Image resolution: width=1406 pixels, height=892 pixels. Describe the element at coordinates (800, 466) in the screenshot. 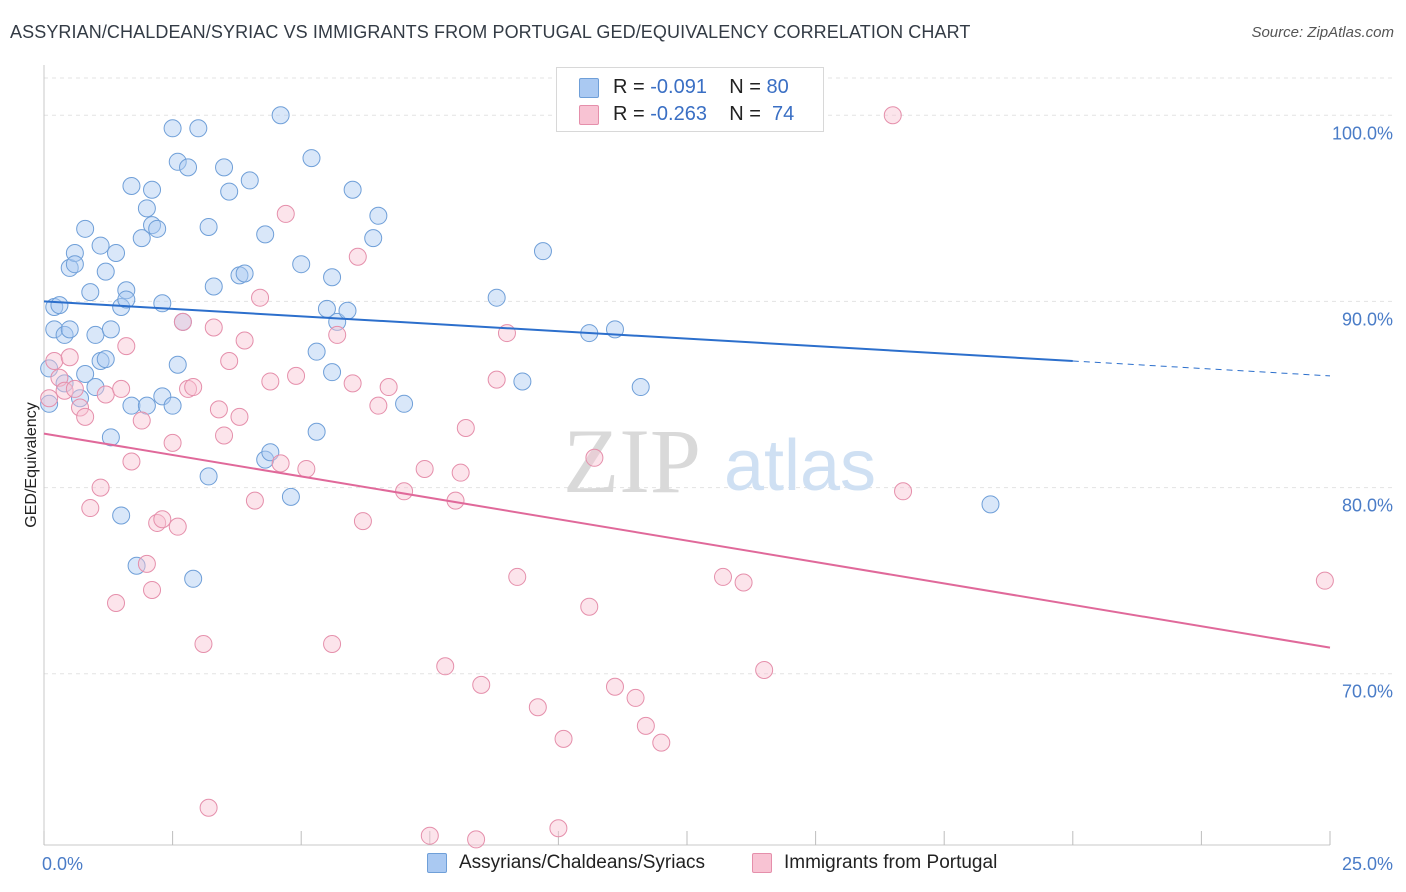

I see `watermark-atlas: atlas` at that location.